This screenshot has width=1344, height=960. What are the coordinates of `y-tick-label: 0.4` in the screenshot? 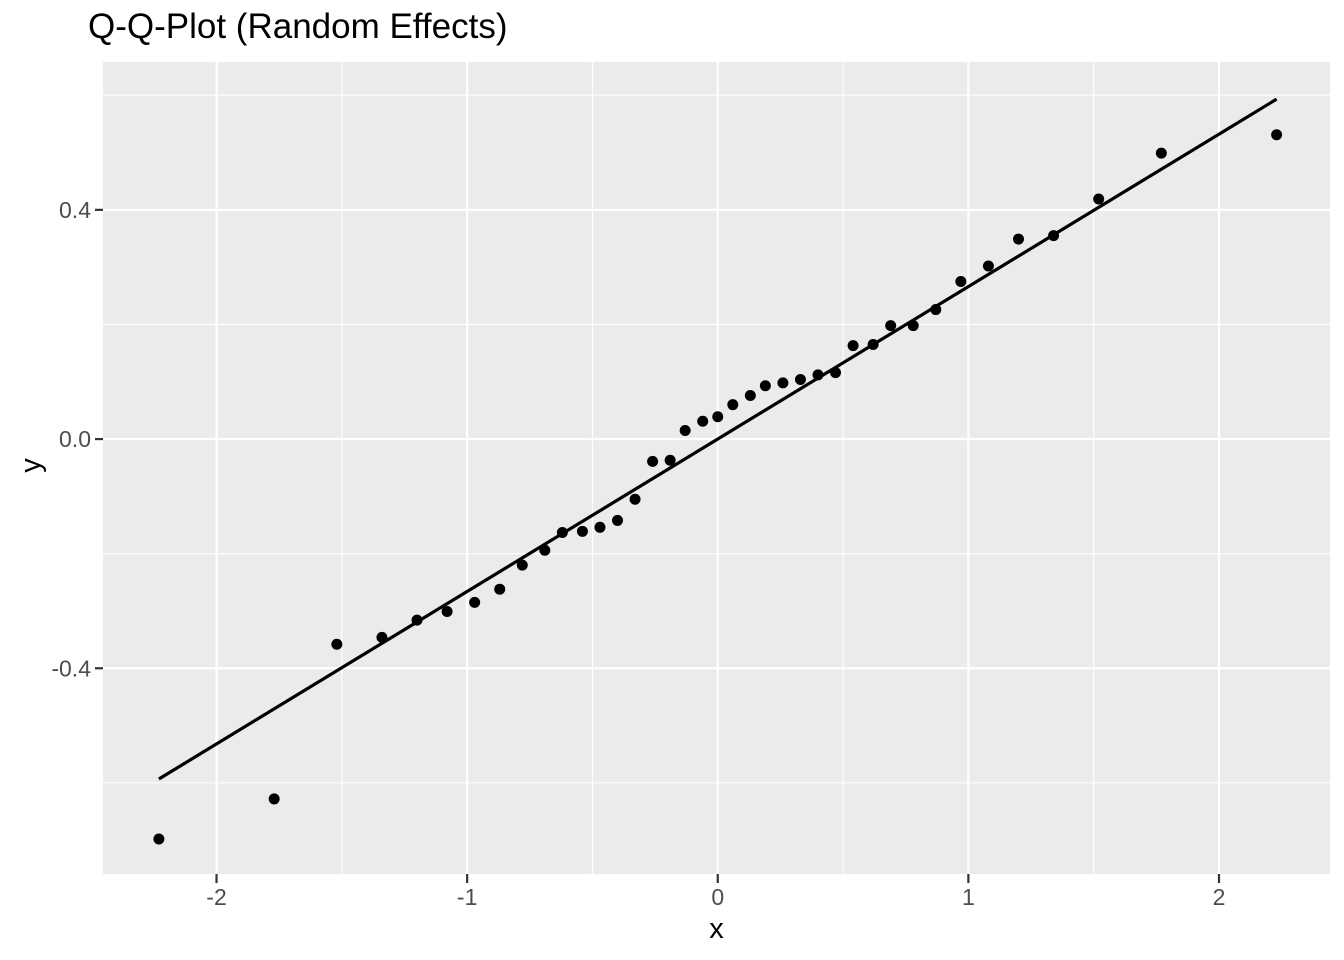 It's located at (75, 210).